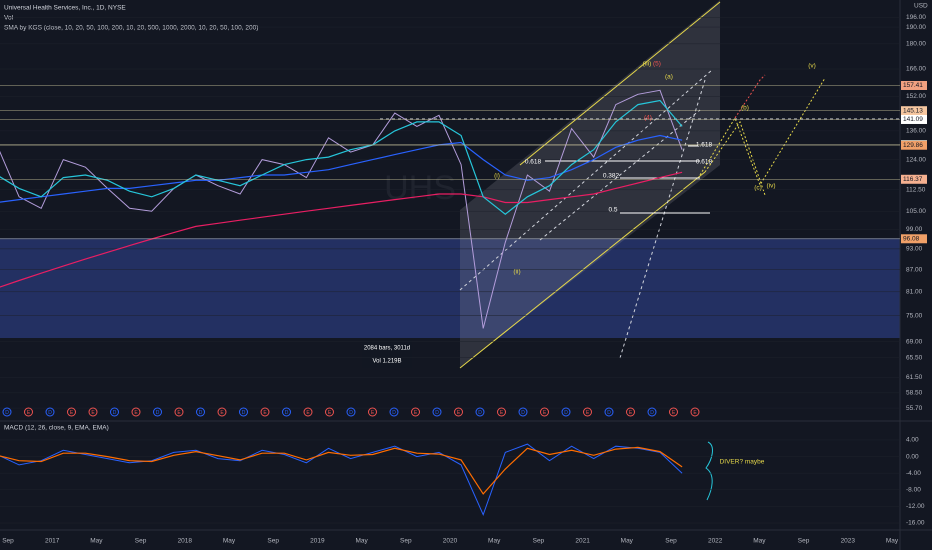  I want to click on currency: USD, so click(921, 6).